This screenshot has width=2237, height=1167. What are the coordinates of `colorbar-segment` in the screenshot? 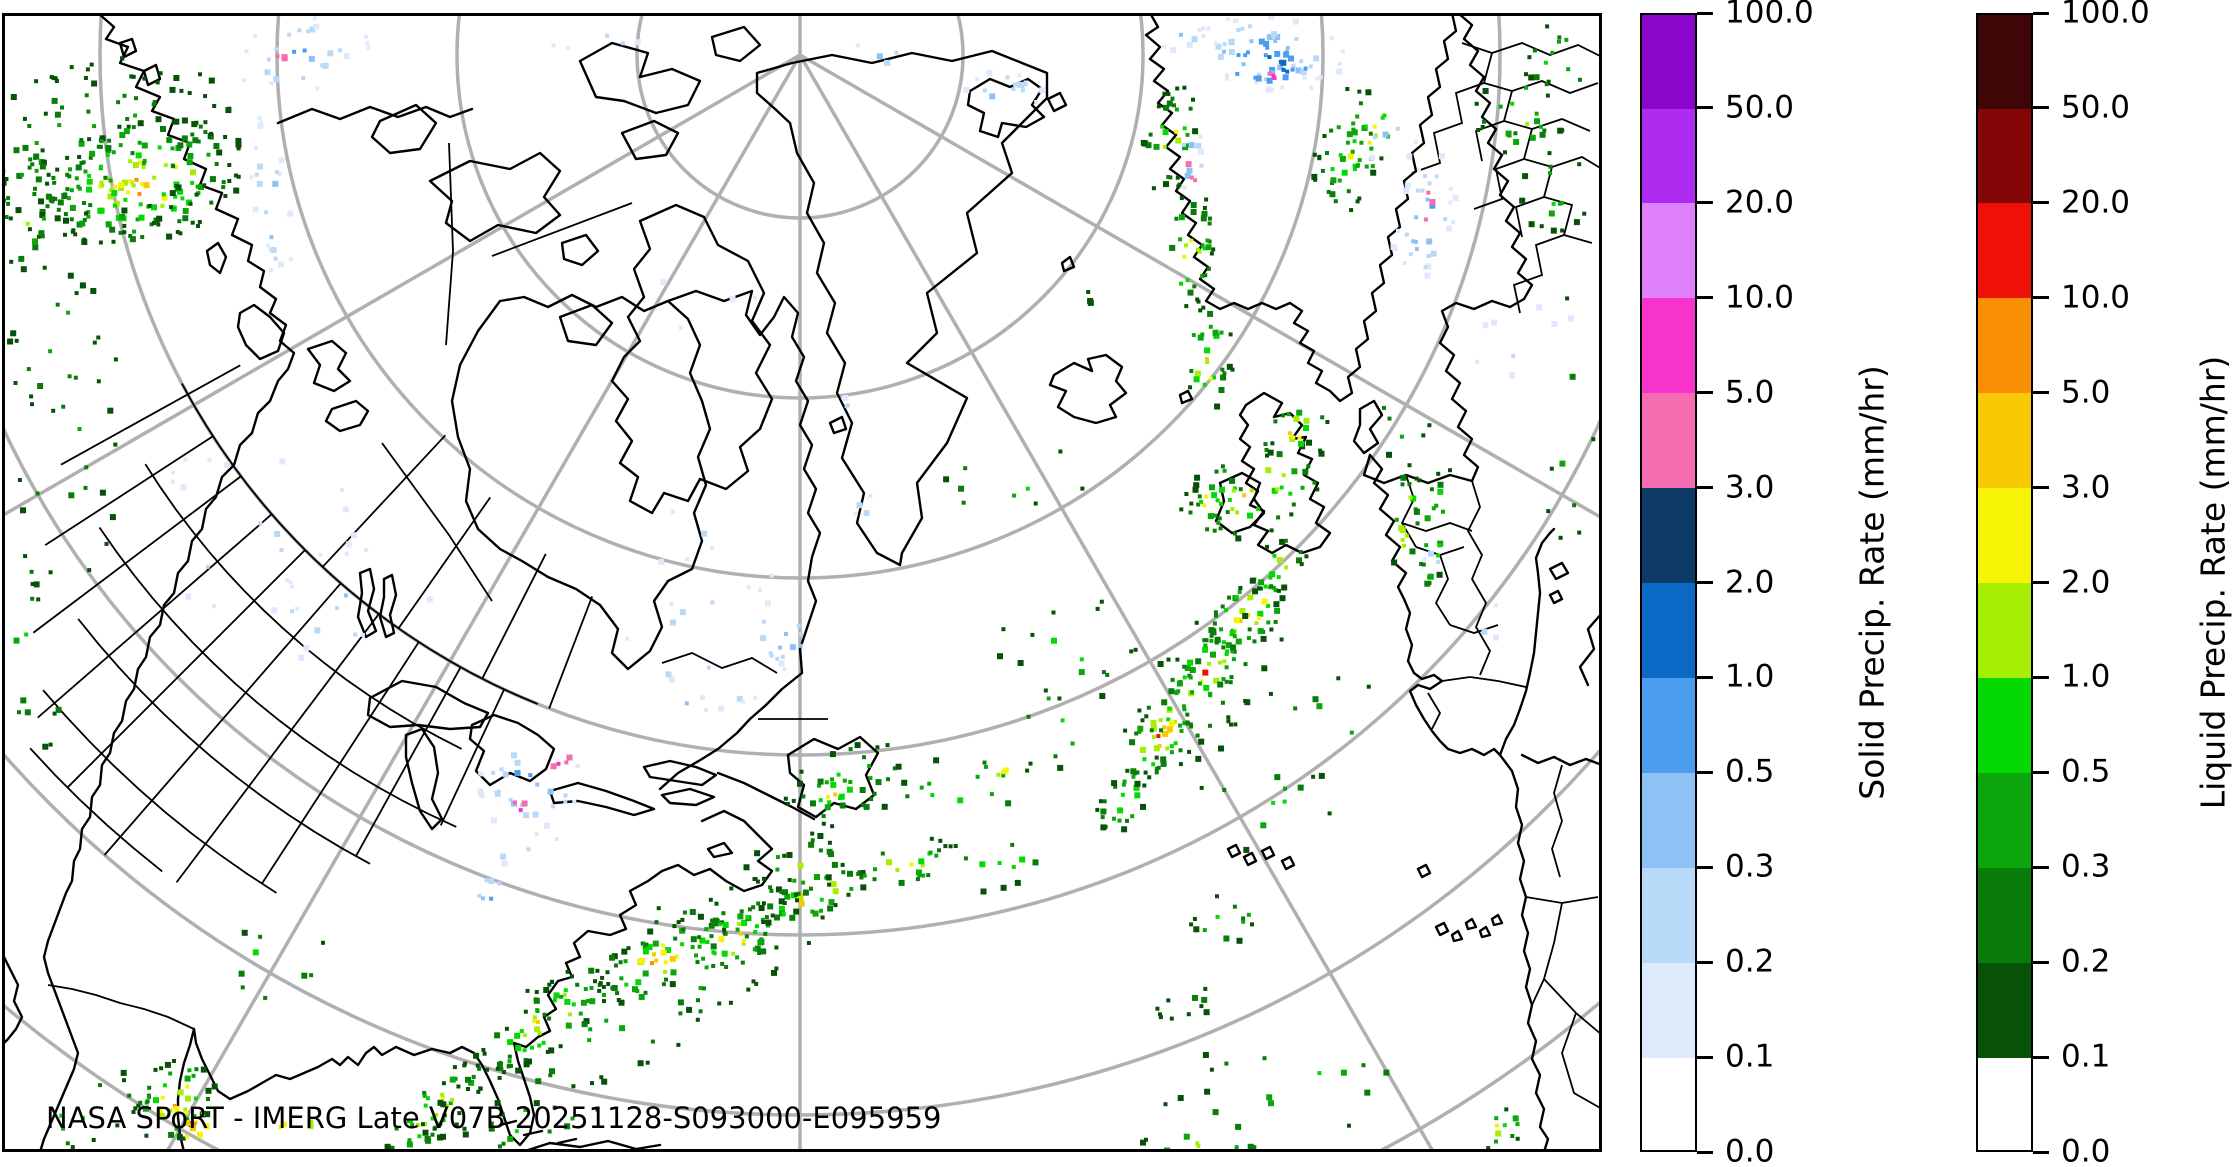 It's located at (2004, 535).